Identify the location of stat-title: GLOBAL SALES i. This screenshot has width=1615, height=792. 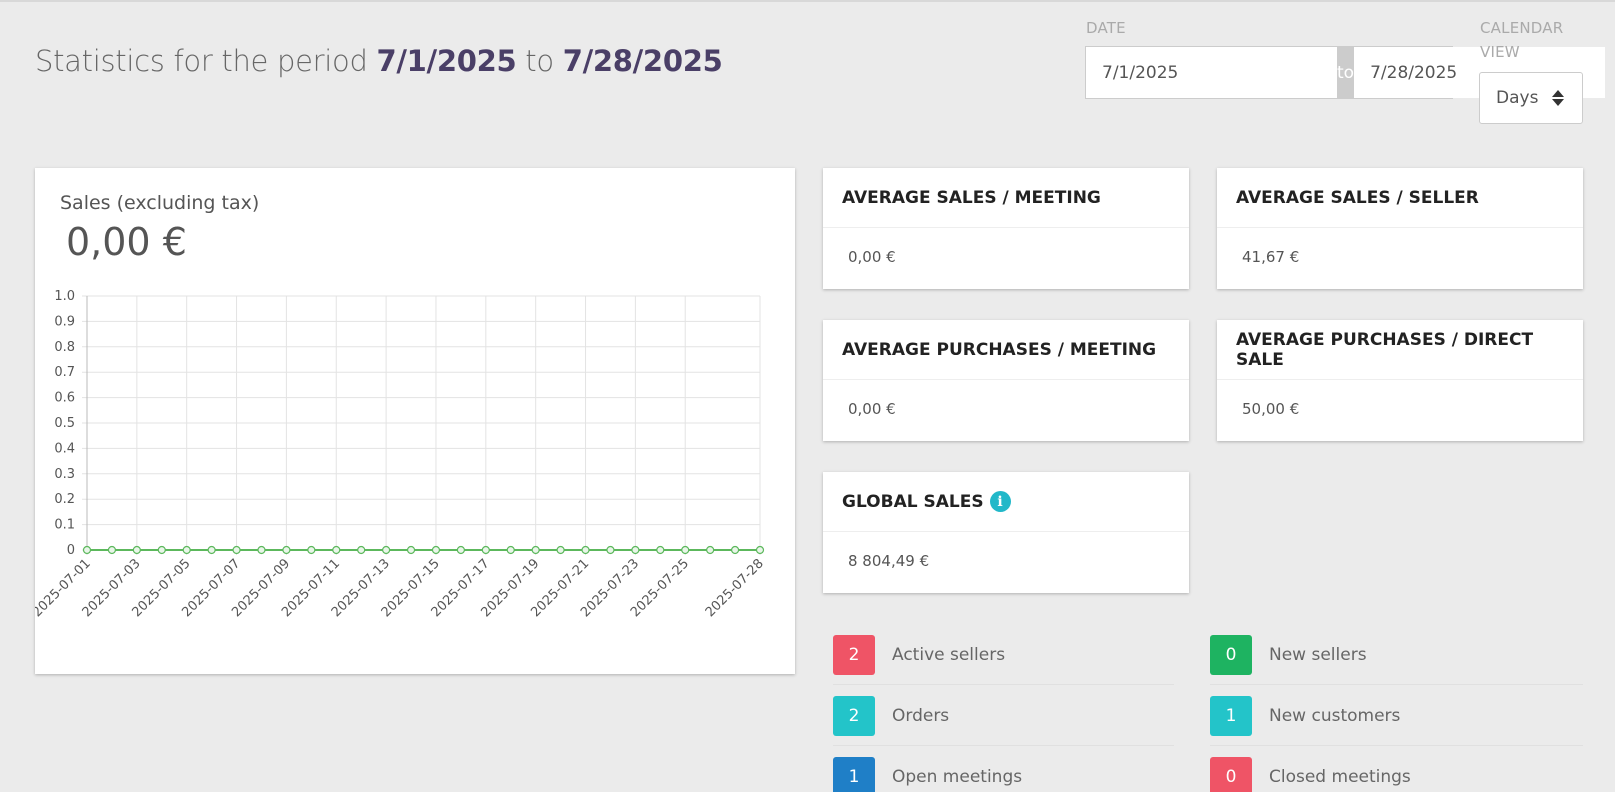
(1006, 502).